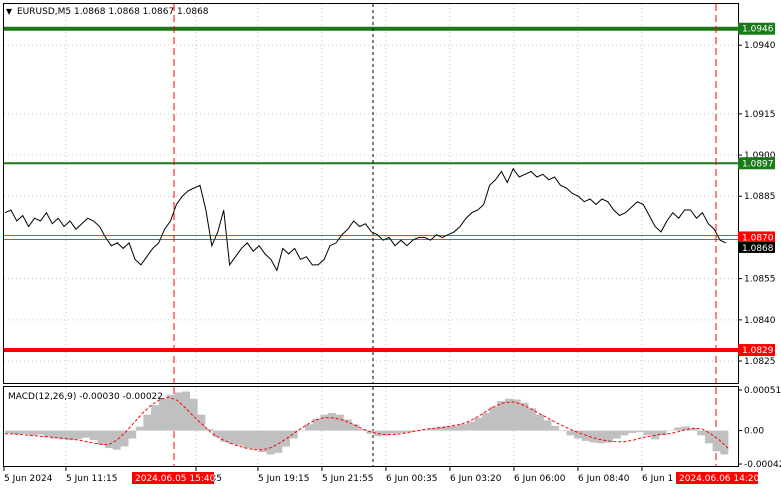 The width and height of the screenshot is (781, 489). I want to click on y-tick-label: 1.0885, so click(760, 197).